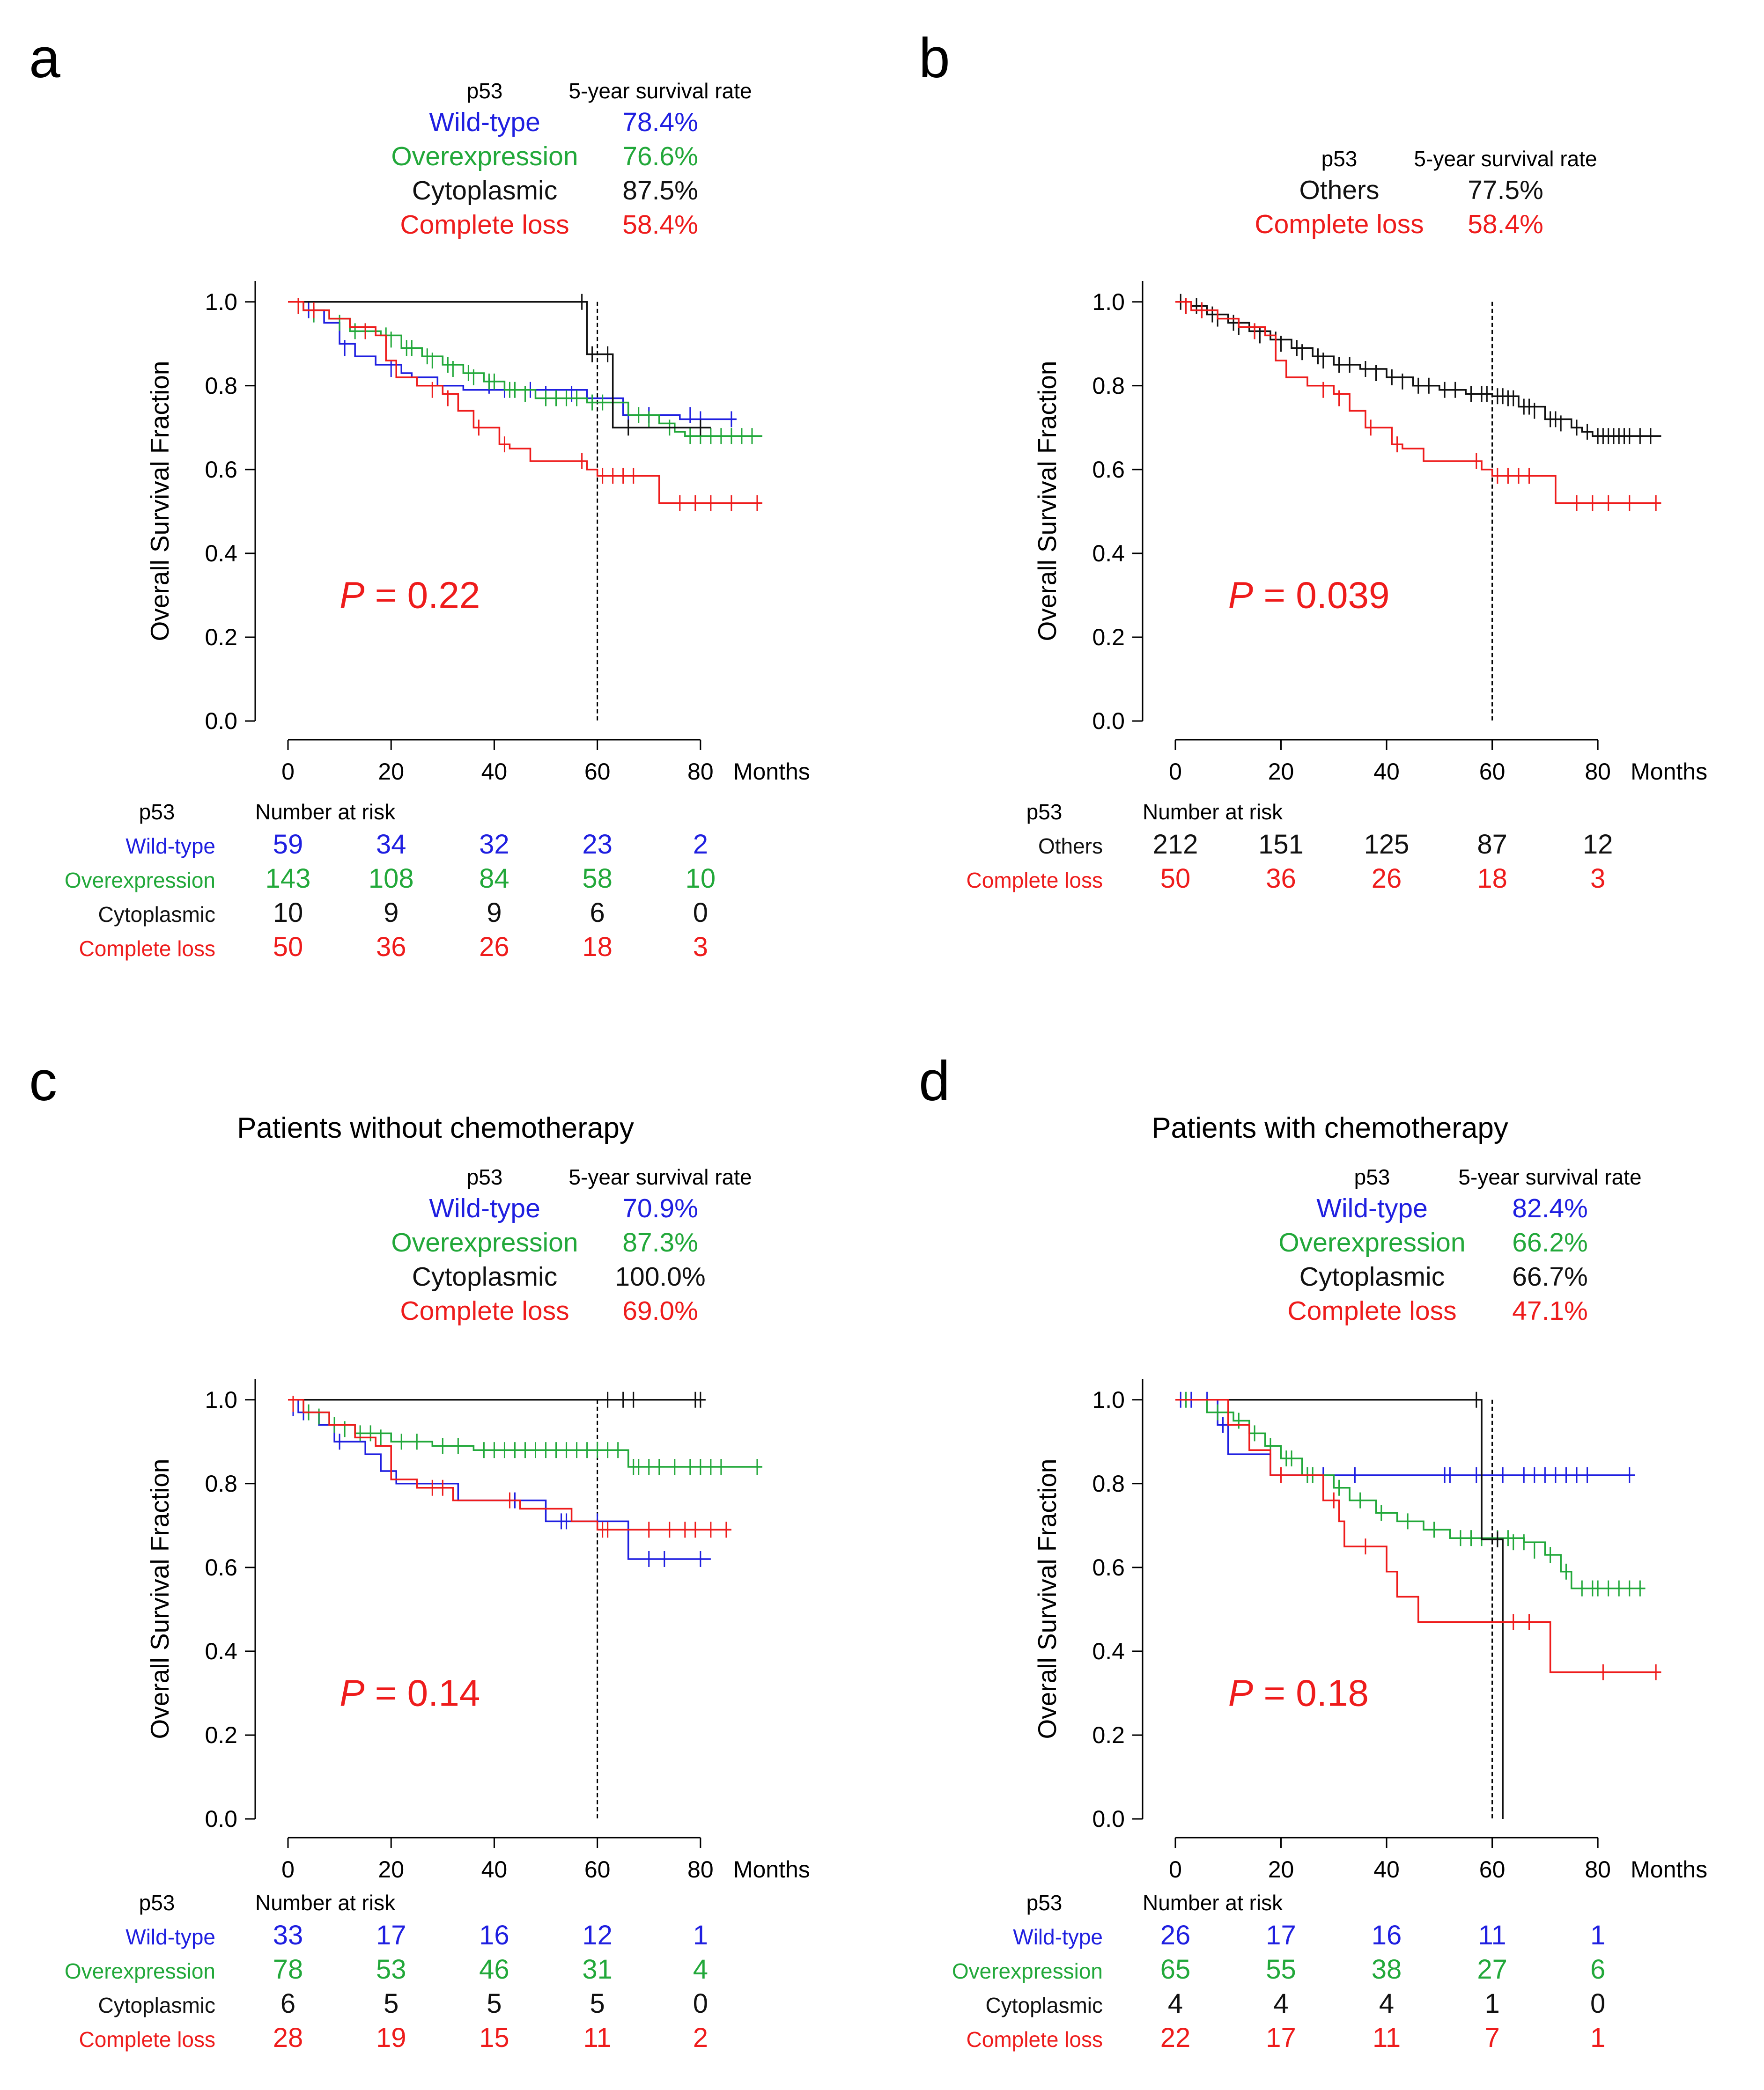  I want to click on risk-count: 10, so click(701, 878).